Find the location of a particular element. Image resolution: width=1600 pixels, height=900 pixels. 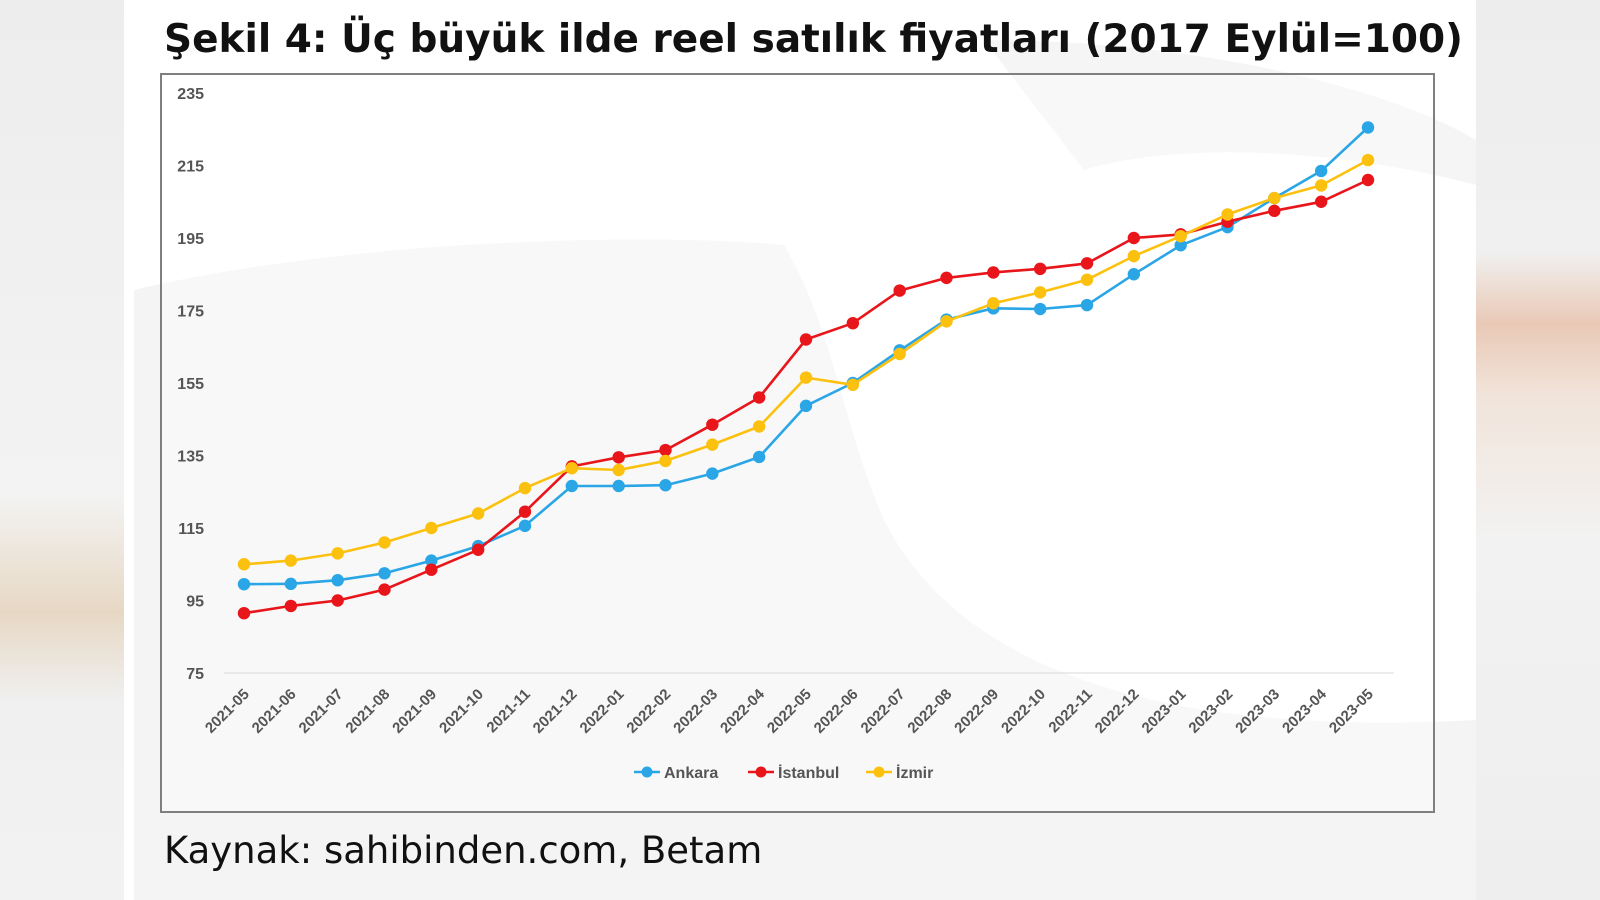

legend-label: İzmir is located at coordinates (914, 773).